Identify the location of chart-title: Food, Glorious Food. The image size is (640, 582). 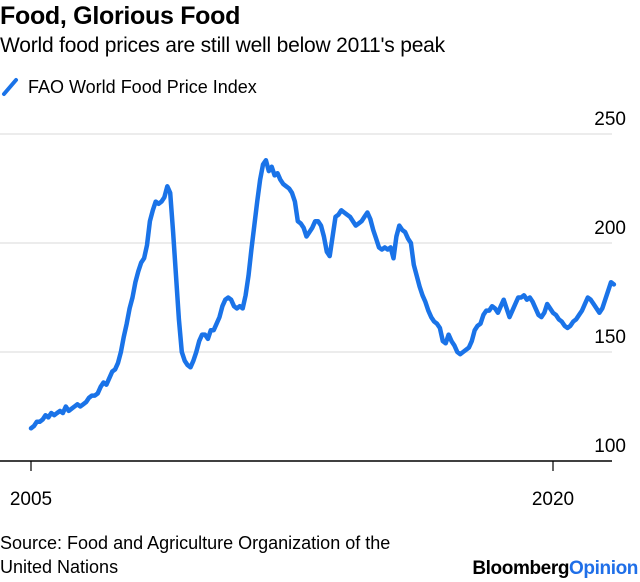
(120, 16).